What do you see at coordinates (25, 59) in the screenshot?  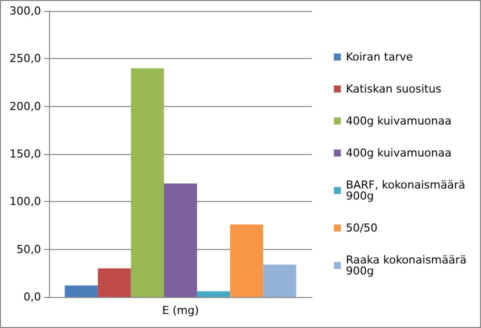 I see `y-tick-label: 250,0` at bounding box center [25, 59].